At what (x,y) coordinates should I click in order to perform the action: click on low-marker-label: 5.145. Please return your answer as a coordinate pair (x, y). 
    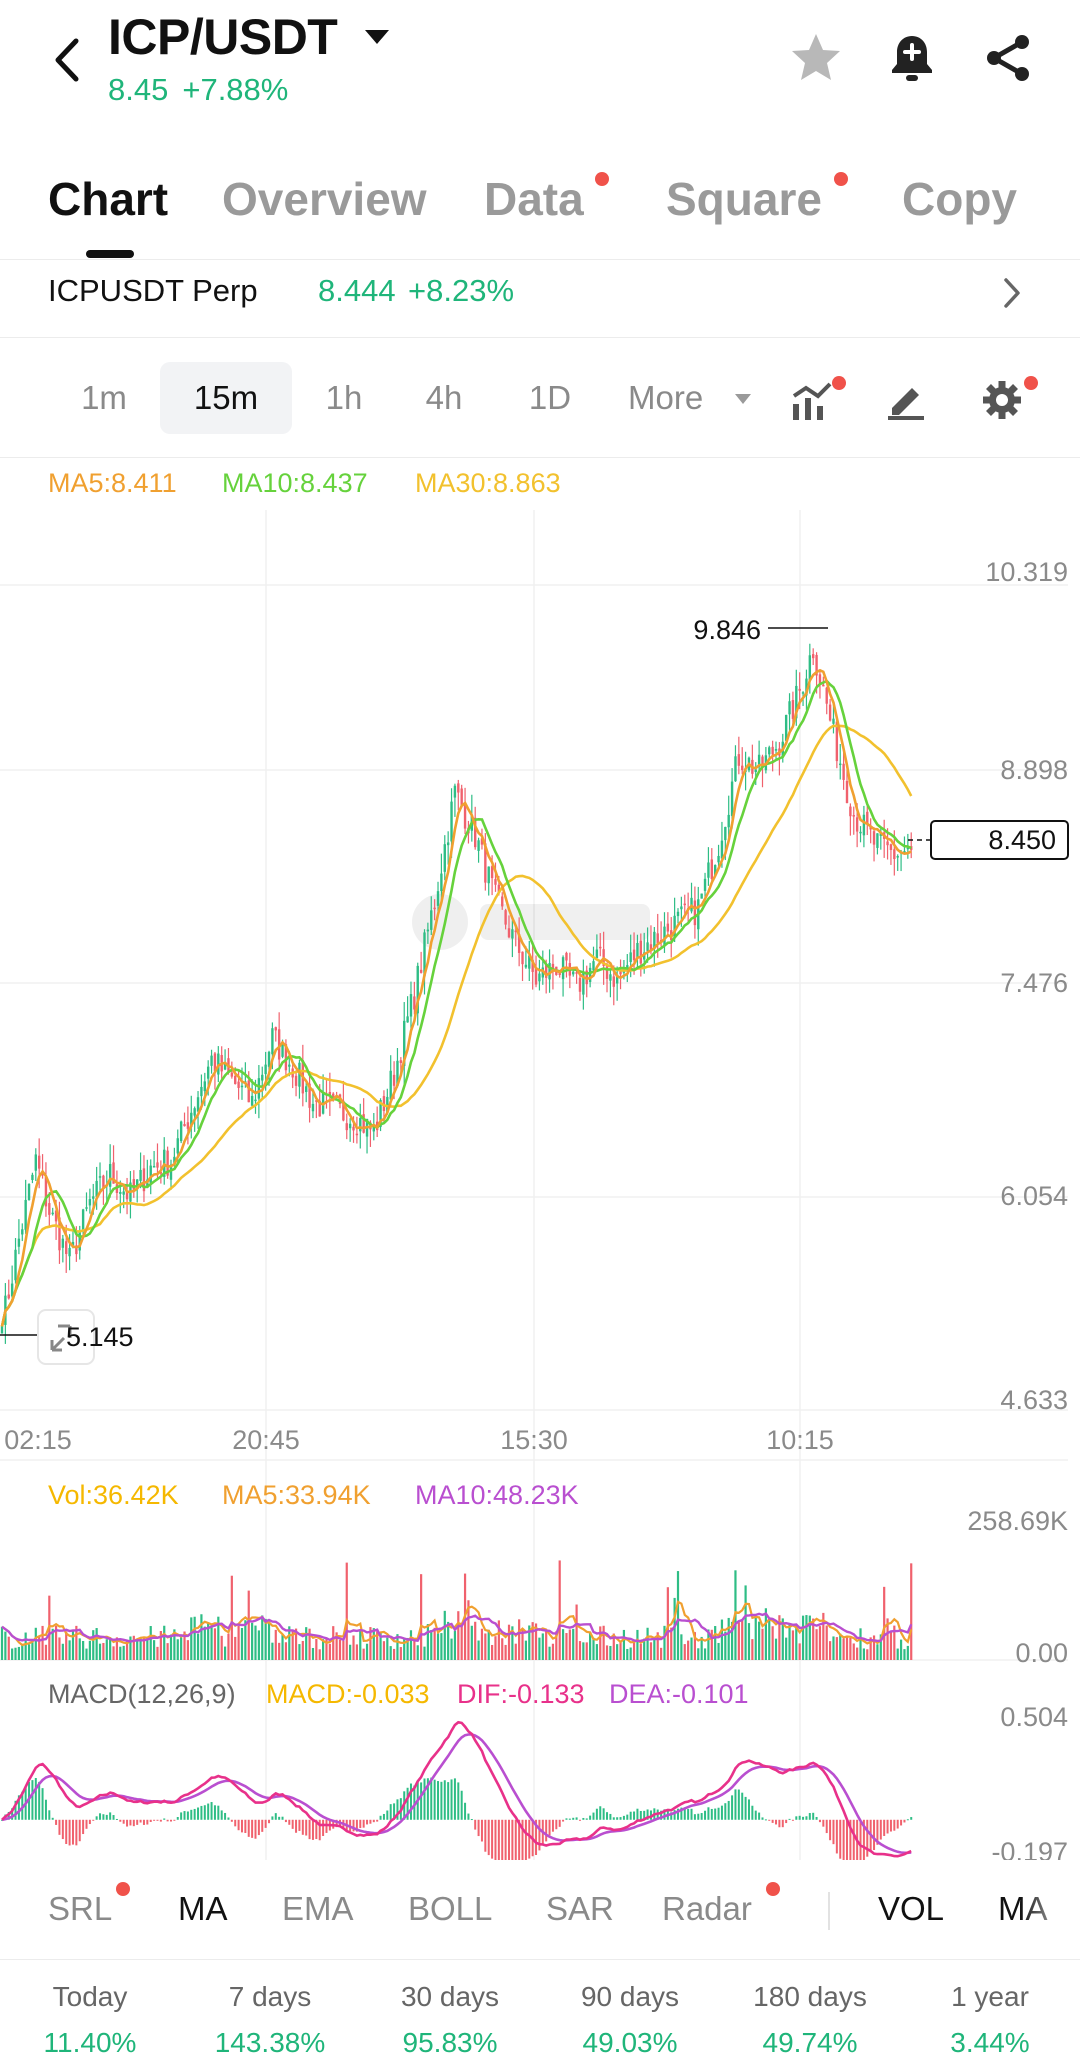
    Looking at the image, I should click on (100, 1337).